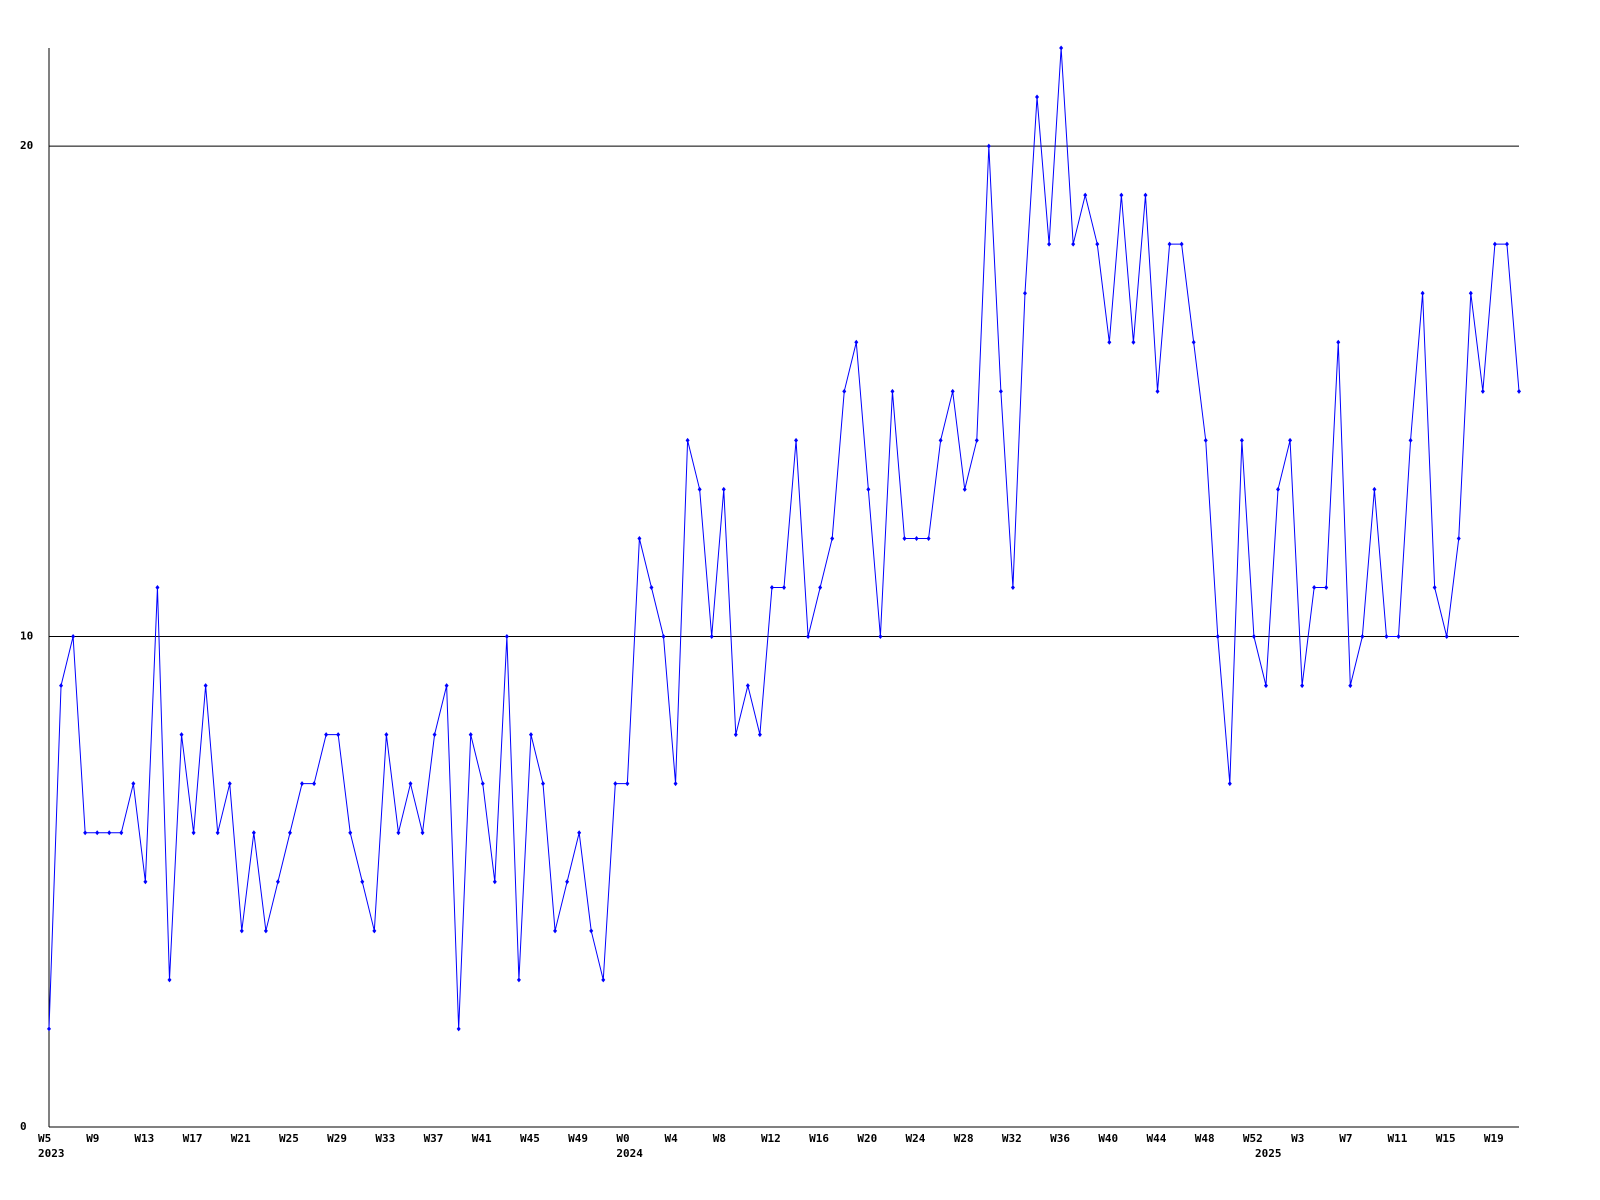 This screenshot has width=1600, height=1200. What do you see at coordinates (1446, 1138) in the screenshot?
I see `x-tick-label: W15` at bounding box center [1446, 1138].